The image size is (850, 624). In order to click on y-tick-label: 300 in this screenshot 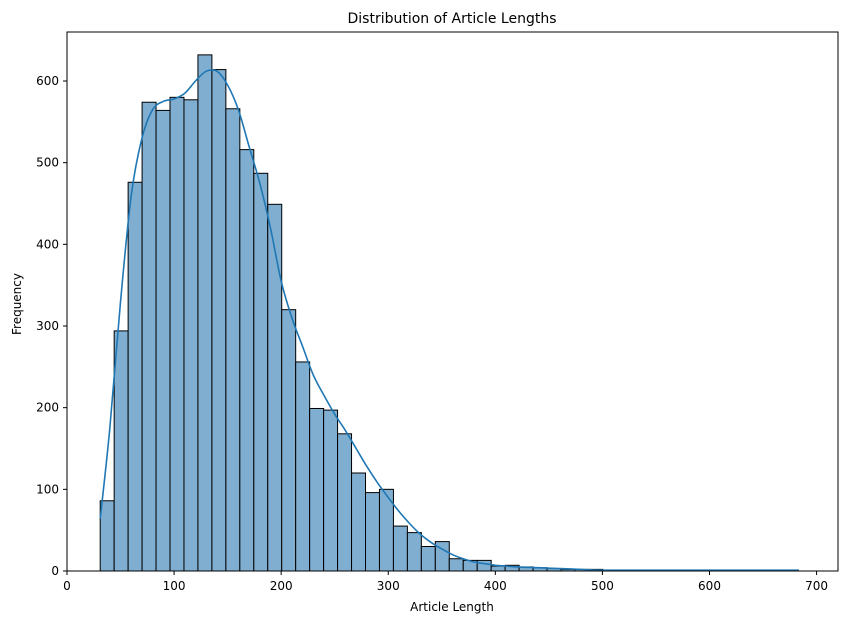, I will do `click(47, 326)`.